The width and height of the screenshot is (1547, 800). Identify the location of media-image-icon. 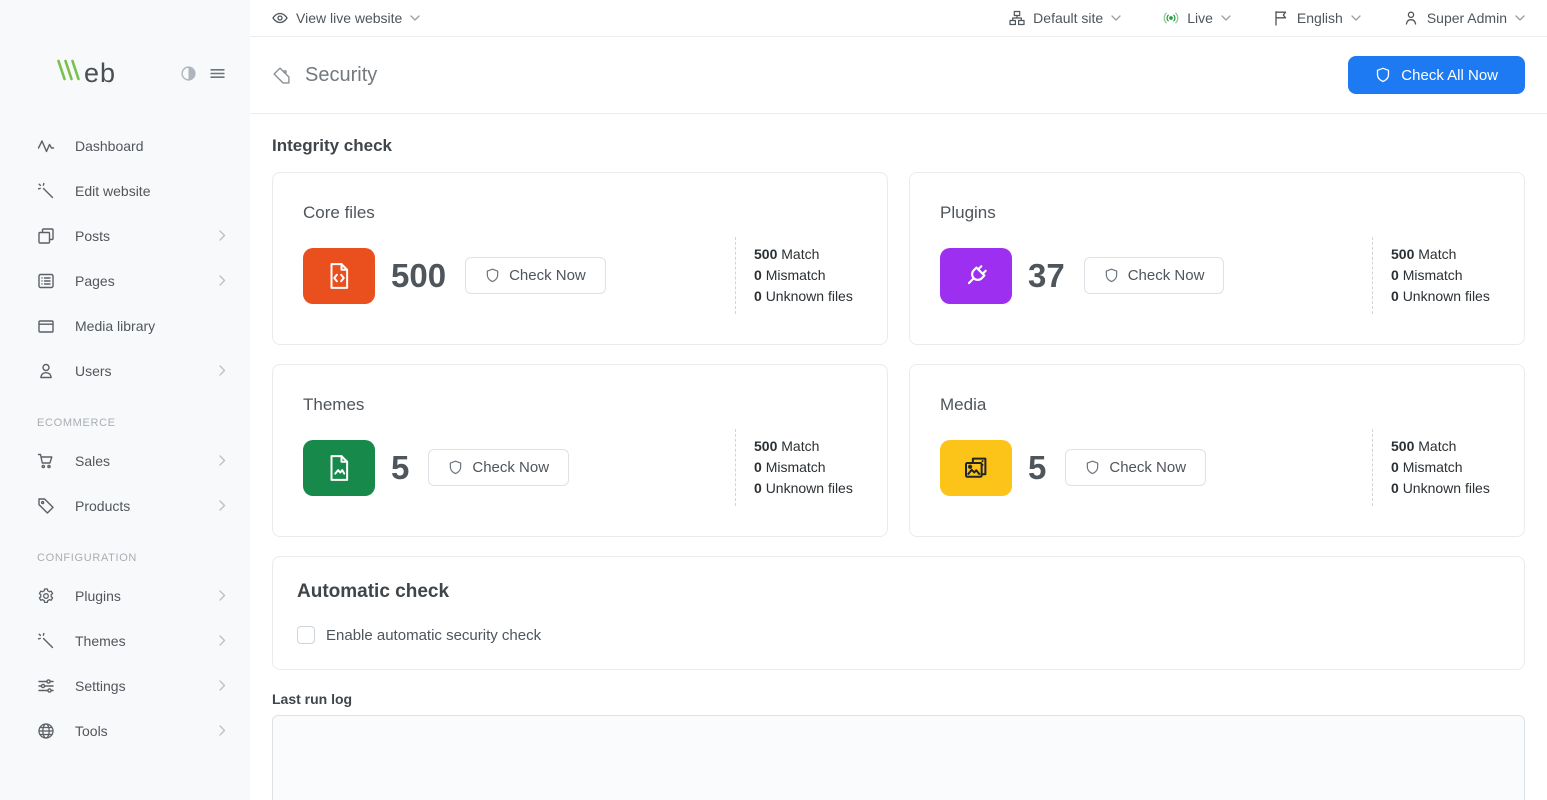
(976, 467).